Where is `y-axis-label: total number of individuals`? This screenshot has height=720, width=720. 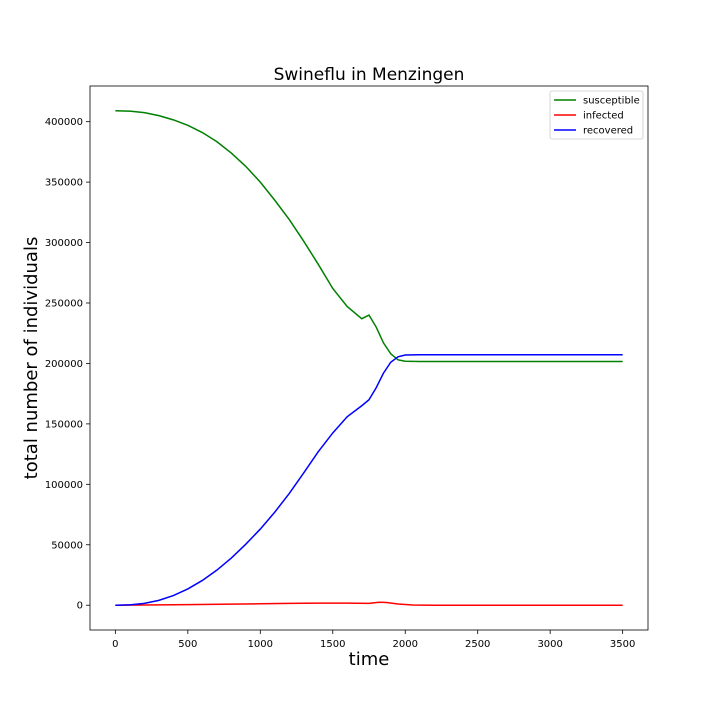 y-axis-label: total number of individuals is located at coordinates (31, 358).